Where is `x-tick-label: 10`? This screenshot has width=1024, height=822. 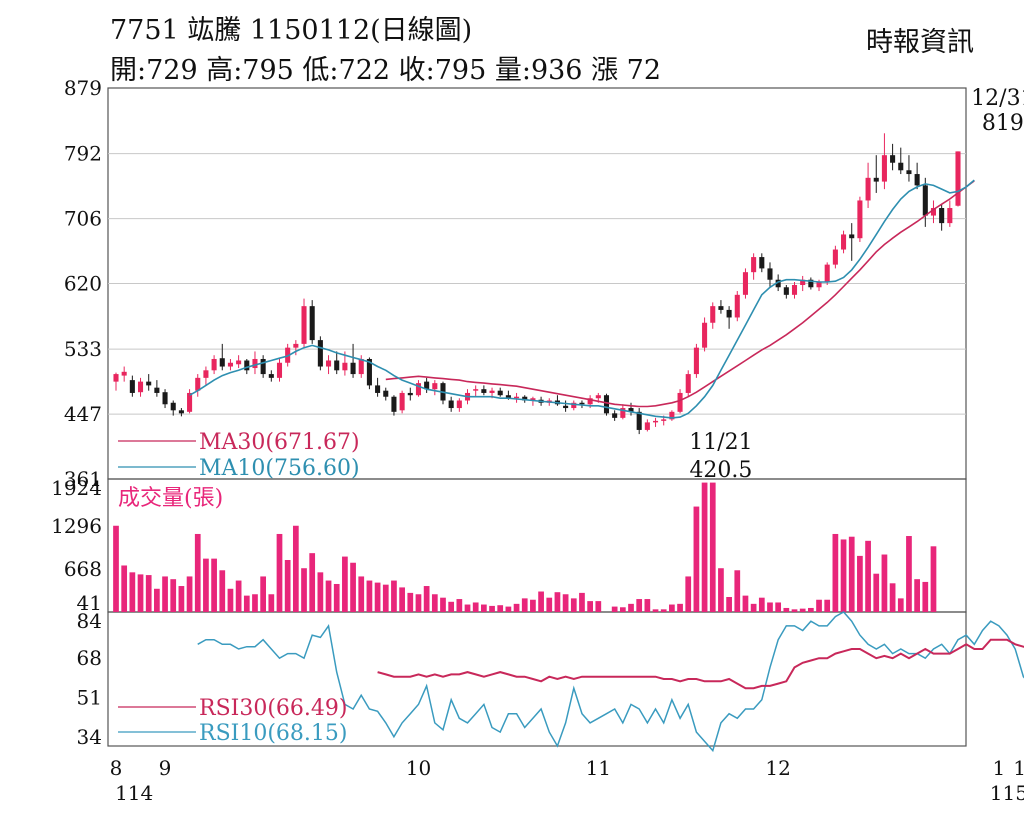 x-tick-label: 10 is located at coordinates (418, 768).